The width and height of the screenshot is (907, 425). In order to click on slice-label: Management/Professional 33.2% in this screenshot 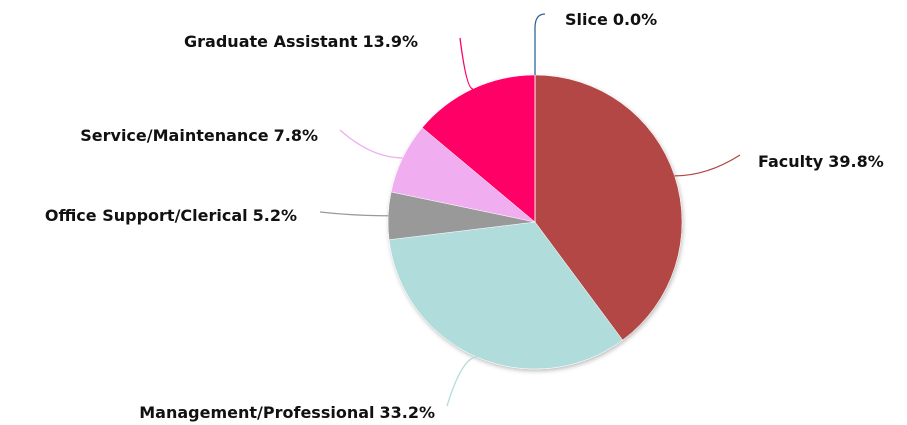, I will do `click(287, 412)`.